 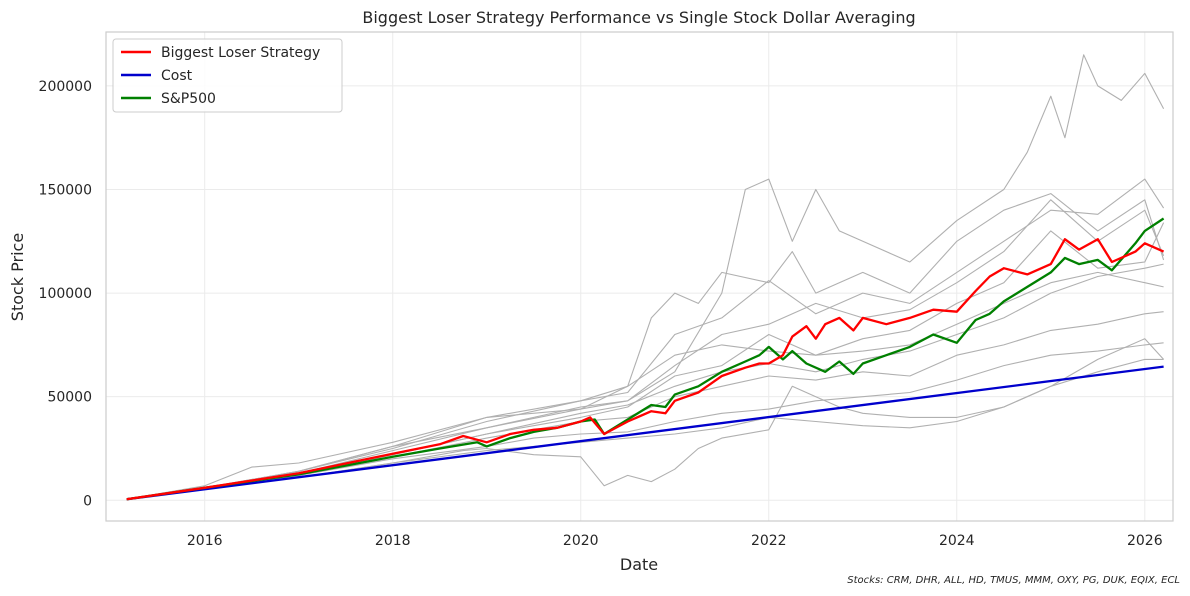 What do you see at coordinates (69, 398) in the screenshot?
I see `y-tick-label: 50000` at bounding box center [69, 398].